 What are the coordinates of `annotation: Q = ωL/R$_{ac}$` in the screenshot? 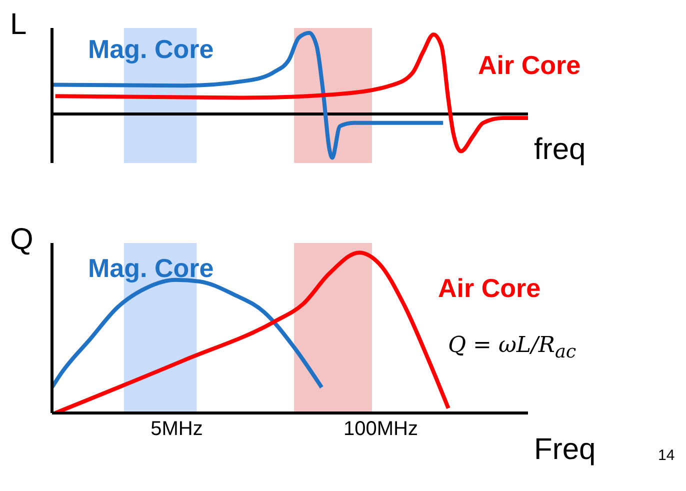 It's located at (512, 347).